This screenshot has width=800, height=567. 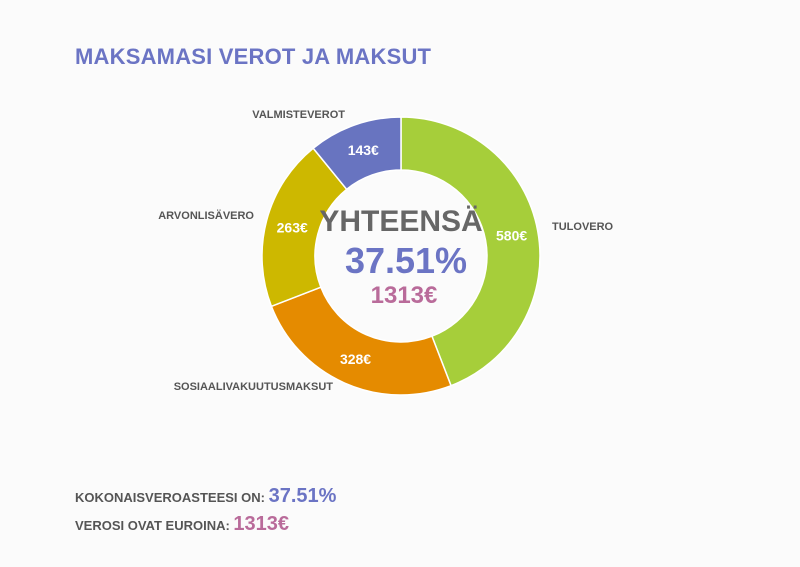 What do you see at coordinates (583, 227) in the screenshot?
I see `category-label: TULOVERO` at bounding box center [583, 227].